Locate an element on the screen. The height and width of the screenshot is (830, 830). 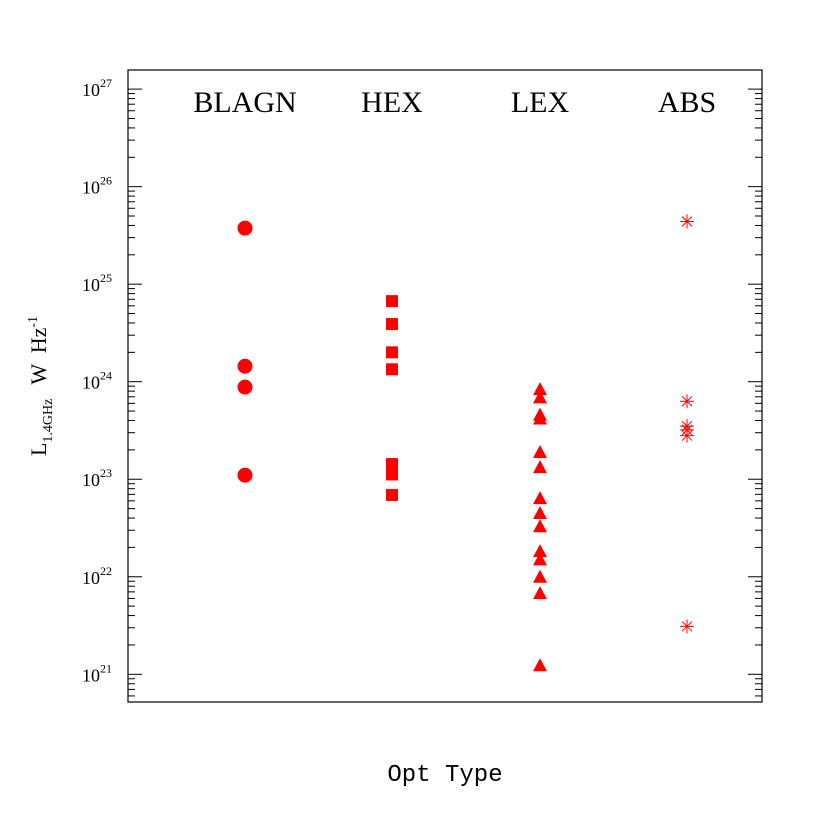
y-tick-label: 1023 is located at coordinates (97, 478).